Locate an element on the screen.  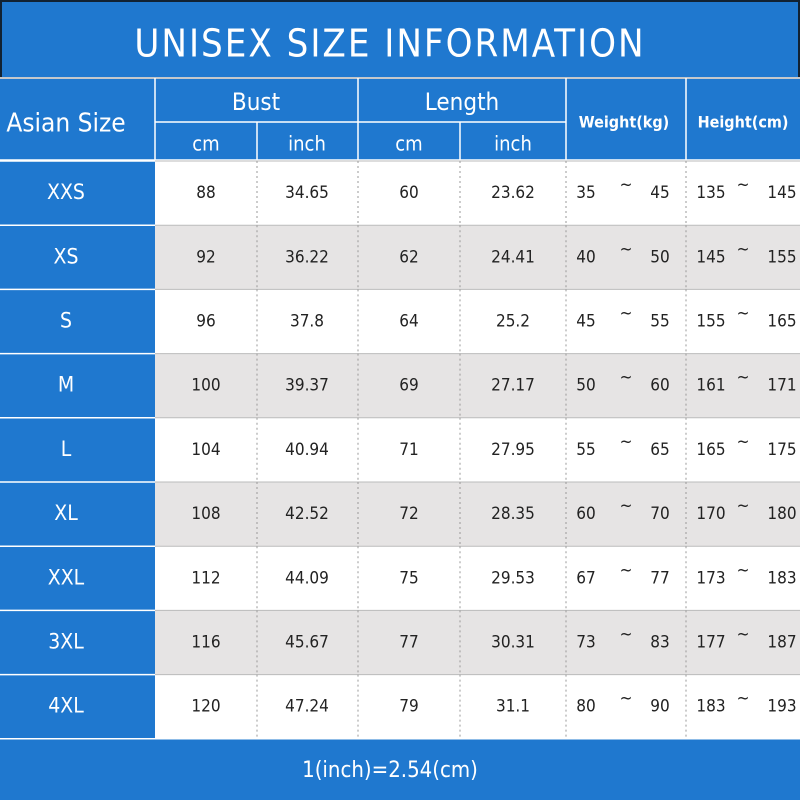
range-max: 187 is located at coordinates (781, 643).